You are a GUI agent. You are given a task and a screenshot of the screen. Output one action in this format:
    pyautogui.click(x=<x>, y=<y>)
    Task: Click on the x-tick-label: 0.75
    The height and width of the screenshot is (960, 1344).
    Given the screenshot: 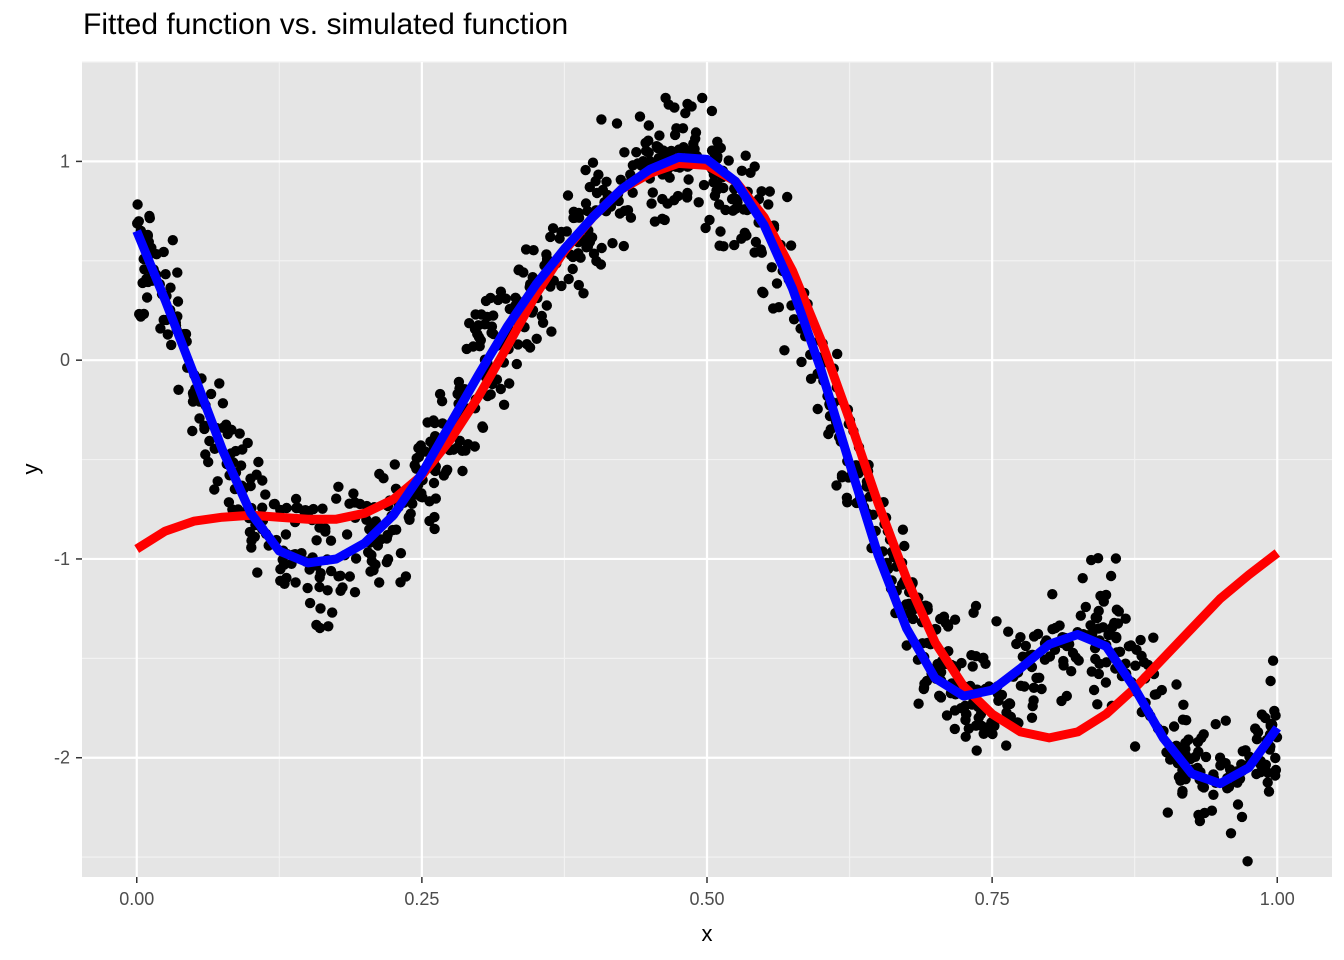 What is the action you would take?
    pyautogui.click(x=992, y=899)
    